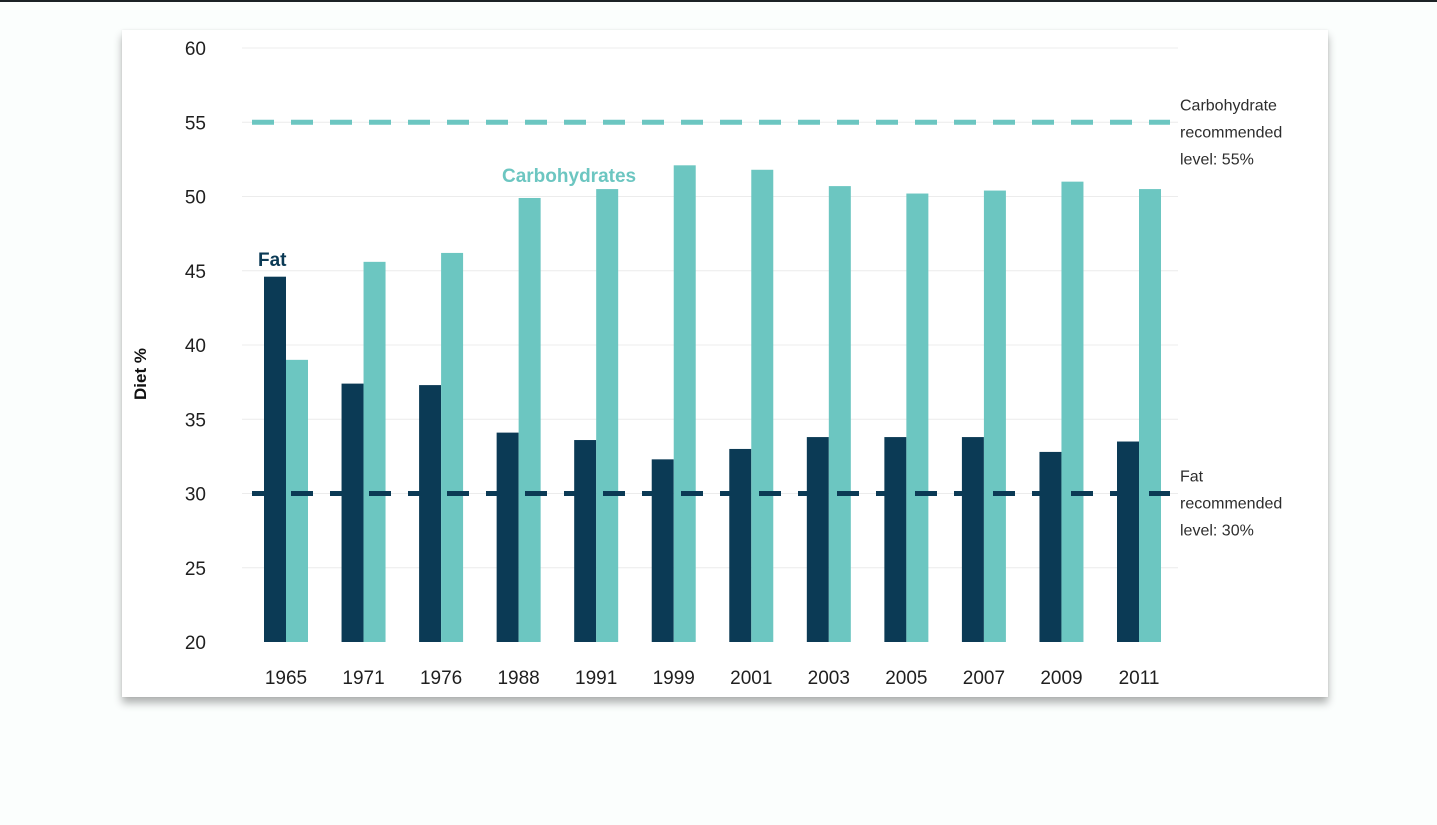 The image size is (1437, 825). I want to click on reference-label-30-line-2: recommended, so click(1231, 504).